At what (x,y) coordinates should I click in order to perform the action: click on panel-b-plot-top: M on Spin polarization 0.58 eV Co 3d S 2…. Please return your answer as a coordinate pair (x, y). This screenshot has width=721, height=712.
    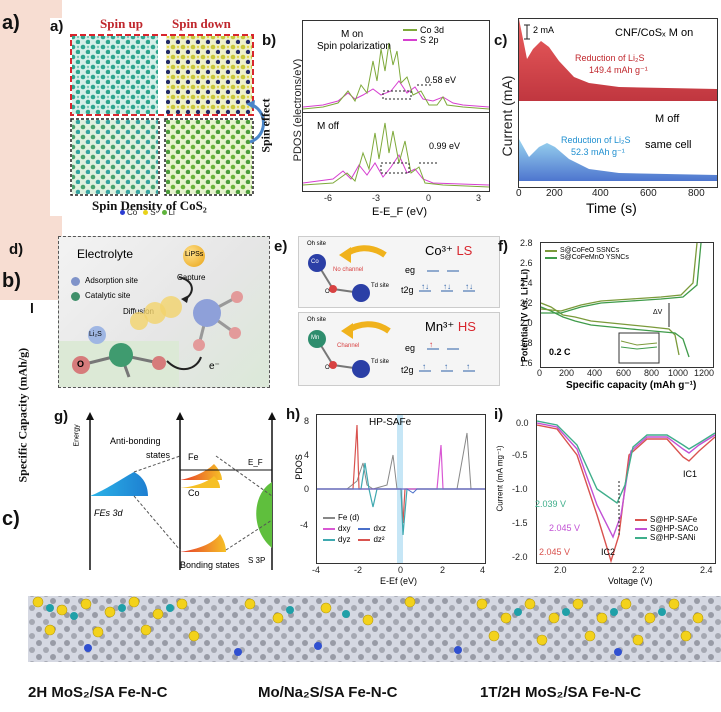
    Looking at the image, I should click on (396, 67).